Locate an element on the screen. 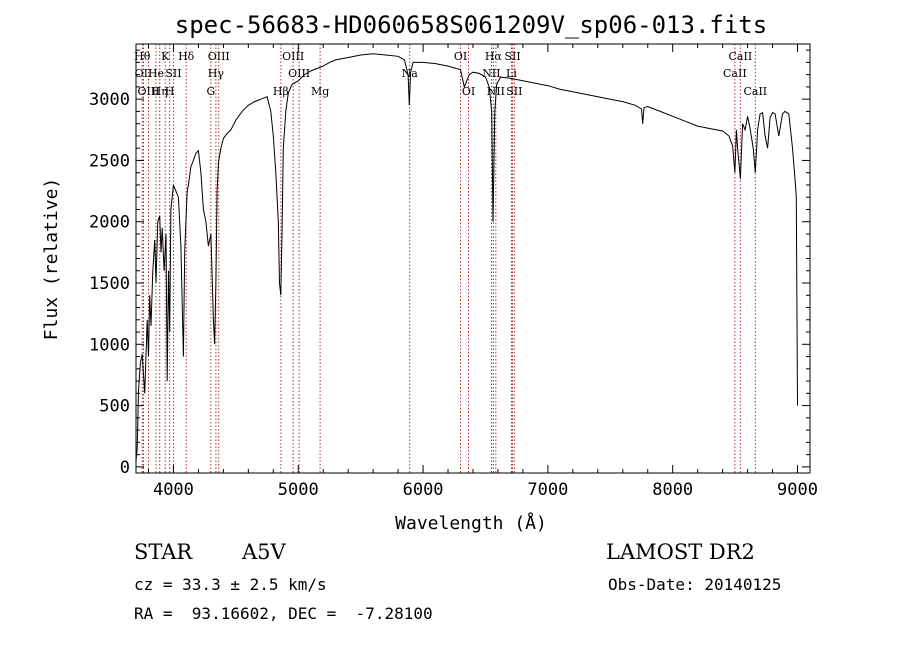 This screenshot has width=900, height=649. x-tick-label: 9000 is located at coordinates (797, 490).